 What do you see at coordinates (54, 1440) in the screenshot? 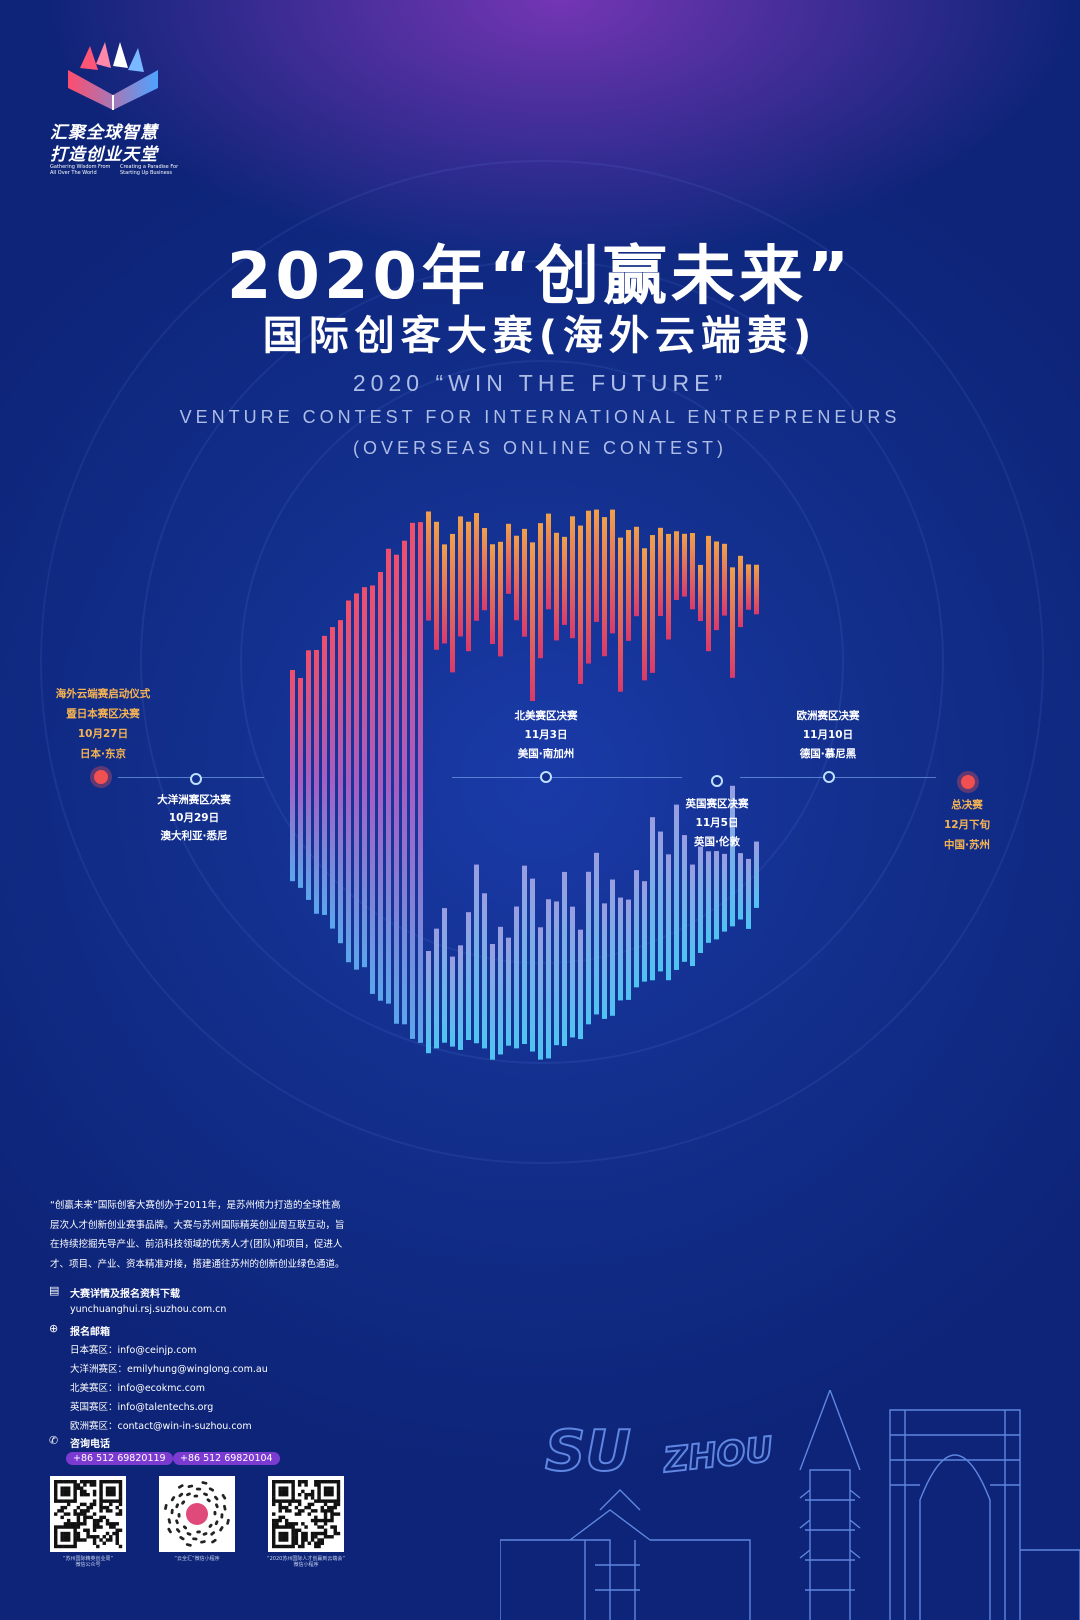
I see `phone-icon: ✆` at bounding box center [54, 1440].